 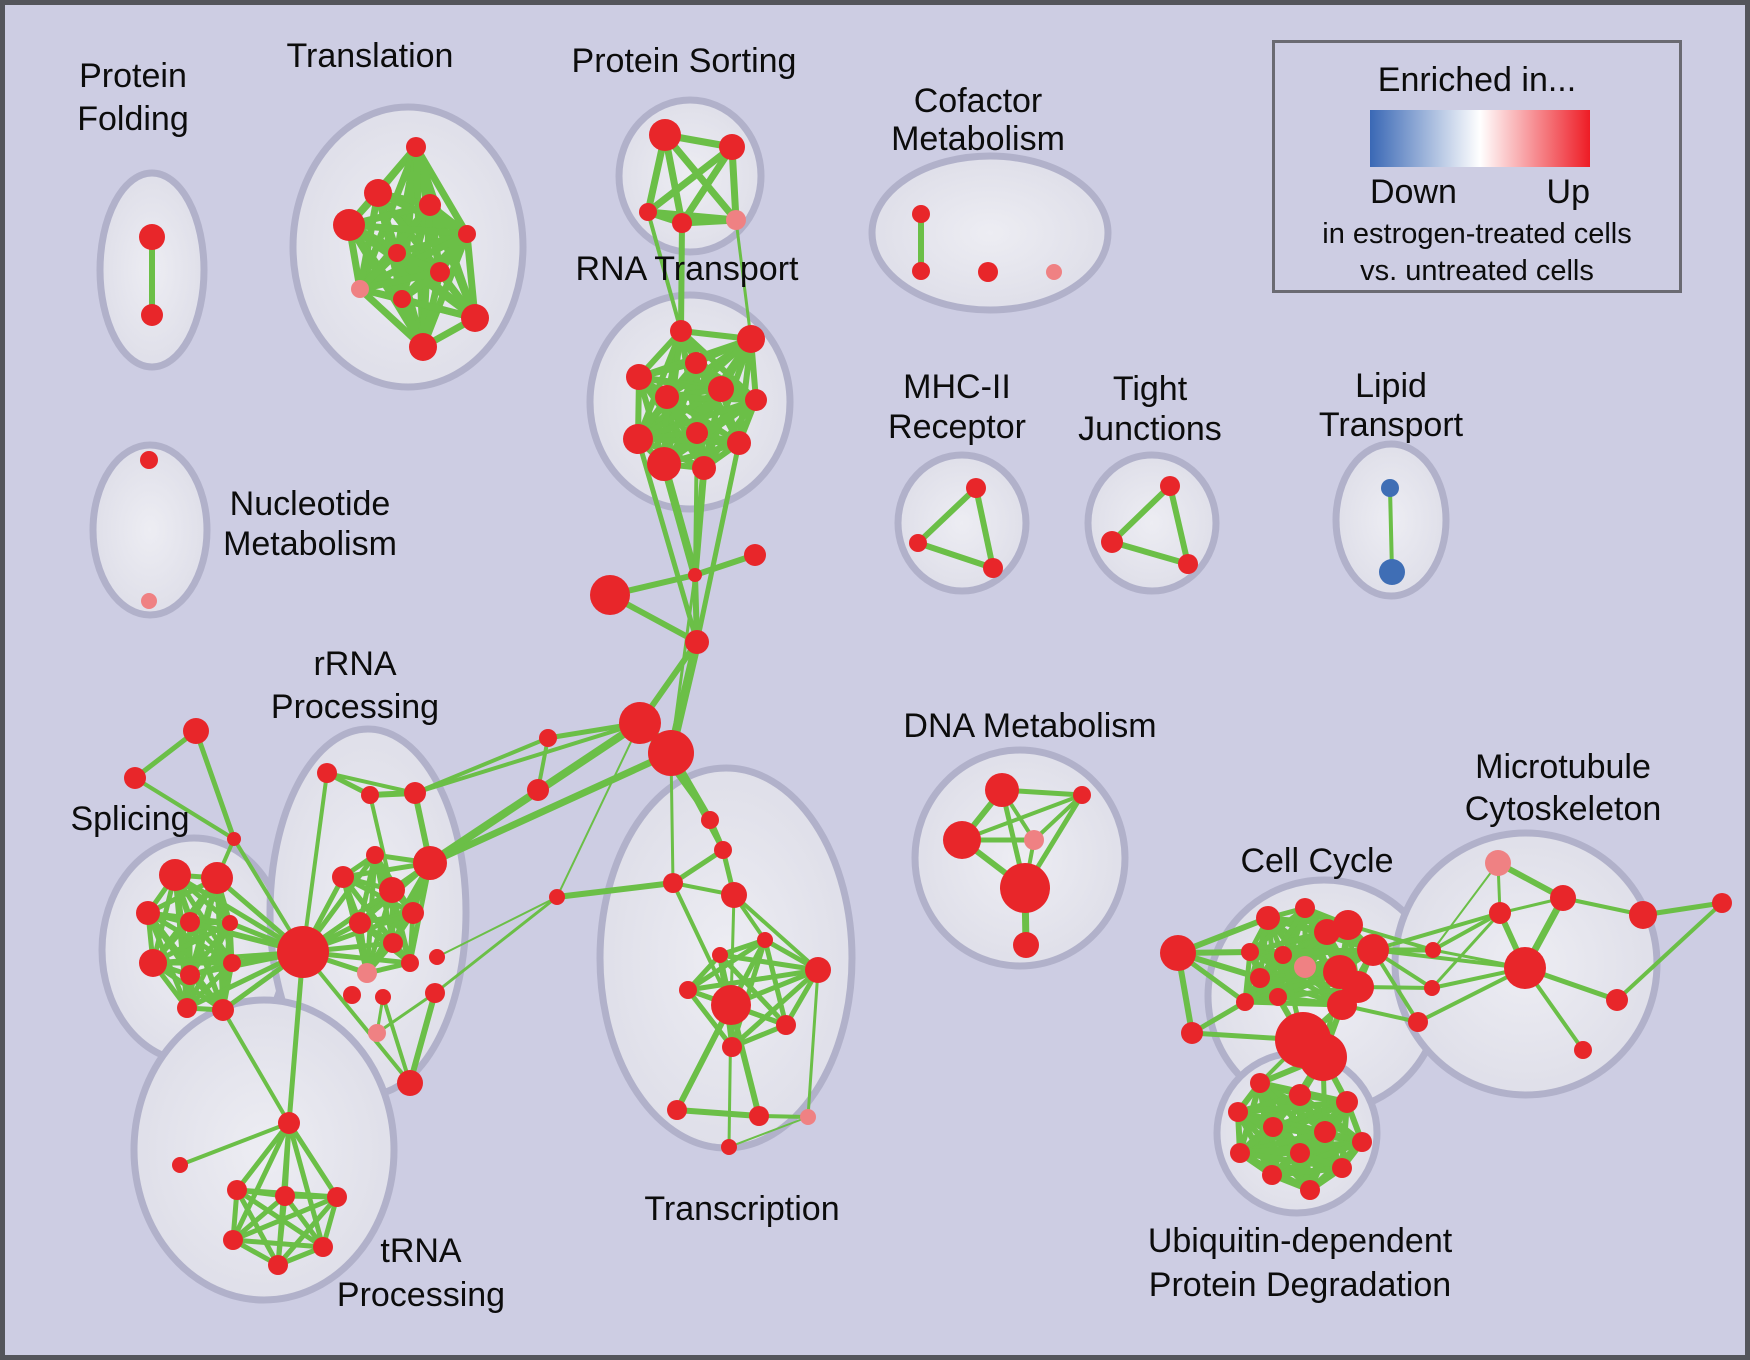 What do you see at coordinates (1563, 898) in the screenshot?
I see `network-node-mt1` at bounding box center [1563, 898].